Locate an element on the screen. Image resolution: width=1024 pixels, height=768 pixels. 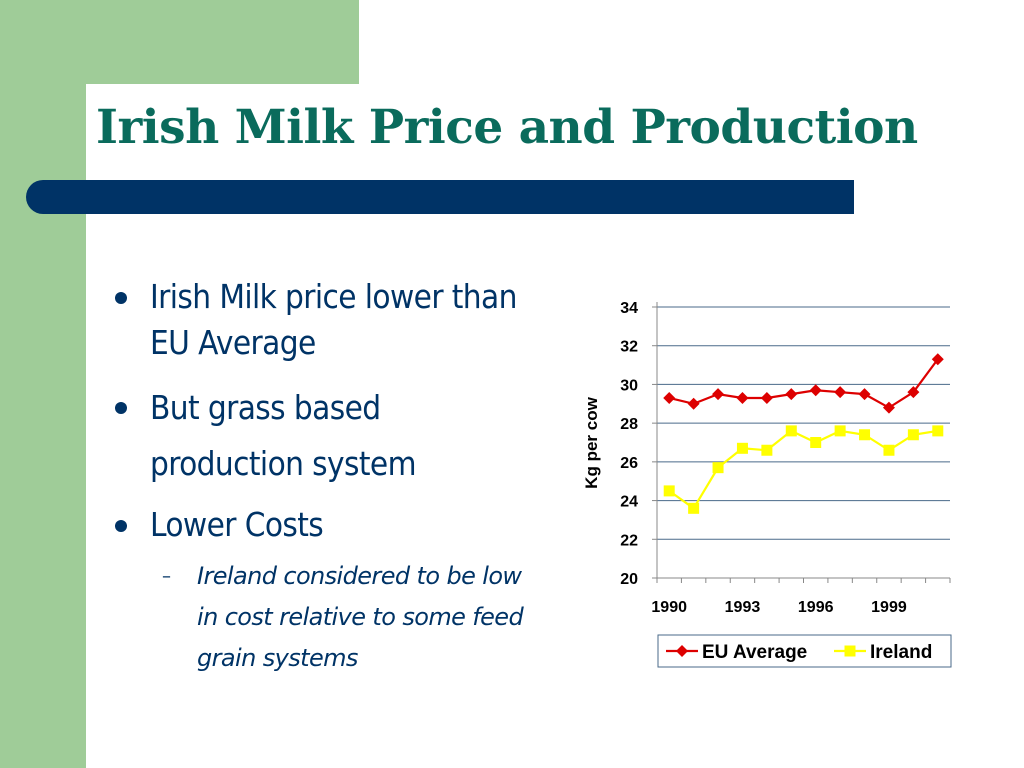
x-tick-label: 1990 is located at coordinates (669, 607).